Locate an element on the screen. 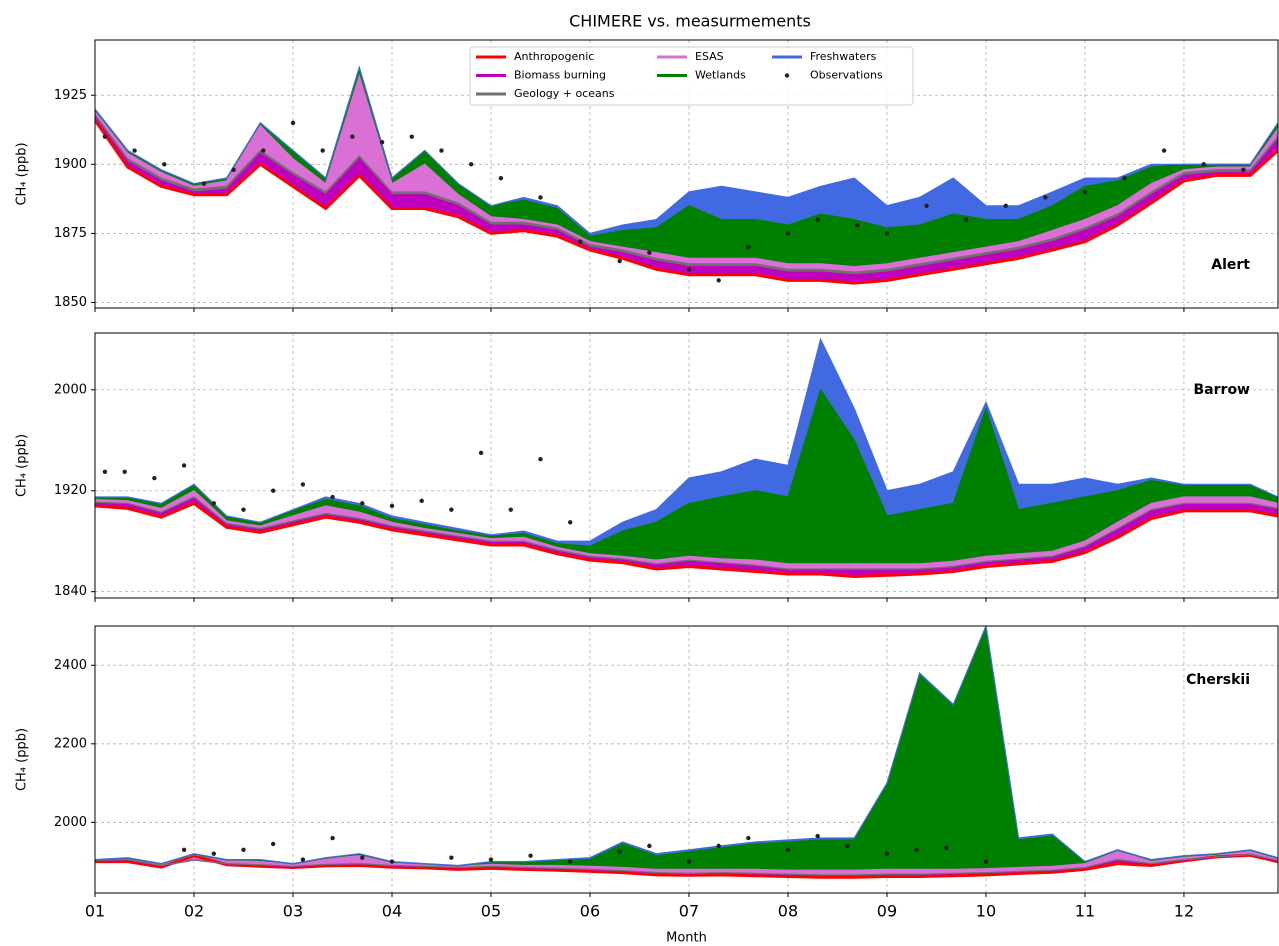  x-tick-label: 12 is located at coordinates (1184, 911).